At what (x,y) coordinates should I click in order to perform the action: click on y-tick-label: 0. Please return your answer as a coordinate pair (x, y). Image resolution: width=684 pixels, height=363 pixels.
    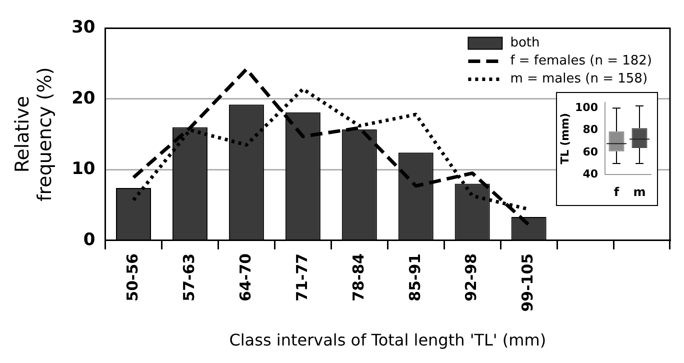
    Looking at the image, I should click on (89, 240).